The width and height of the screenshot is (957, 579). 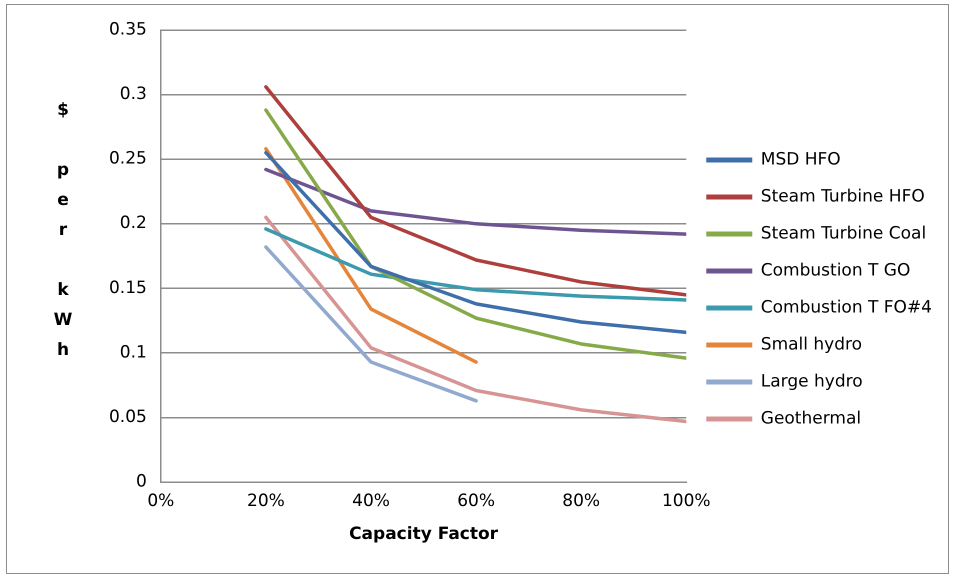 What do you see at coordinates (846, 307) in the screenshot?
I see `legend-label: Combustion T FO#4` at bounding box center [846, 307].